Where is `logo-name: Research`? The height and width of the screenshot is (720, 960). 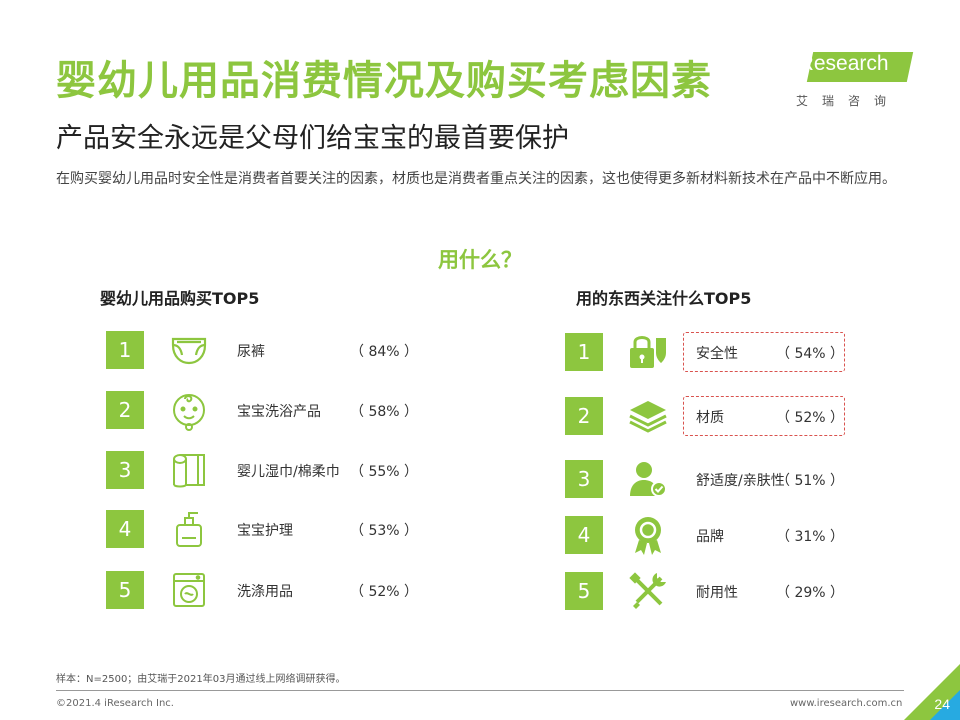
logo-name: Research is located at coordinates (843, 63).